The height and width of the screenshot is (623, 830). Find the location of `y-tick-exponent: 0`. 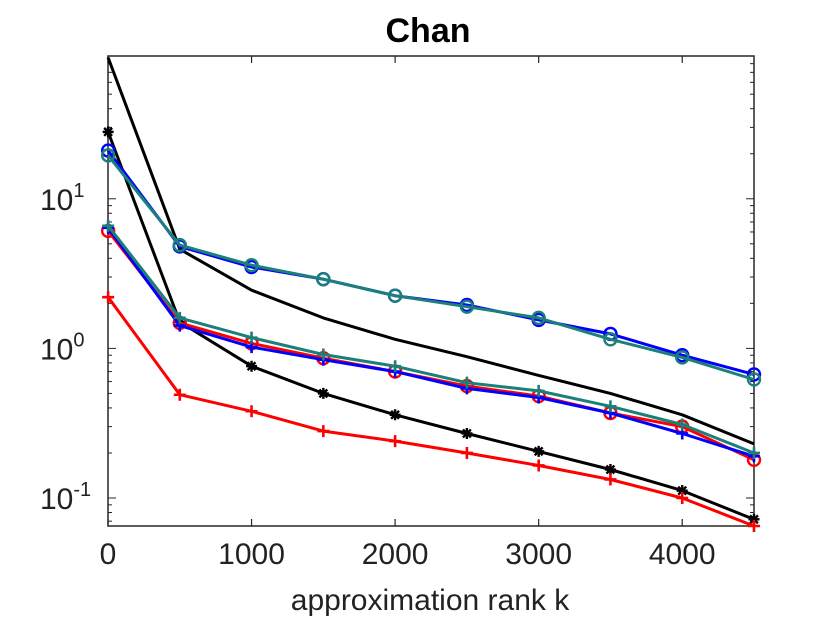

y-tick-exponent: 0 is located at coordinates (78, 340).